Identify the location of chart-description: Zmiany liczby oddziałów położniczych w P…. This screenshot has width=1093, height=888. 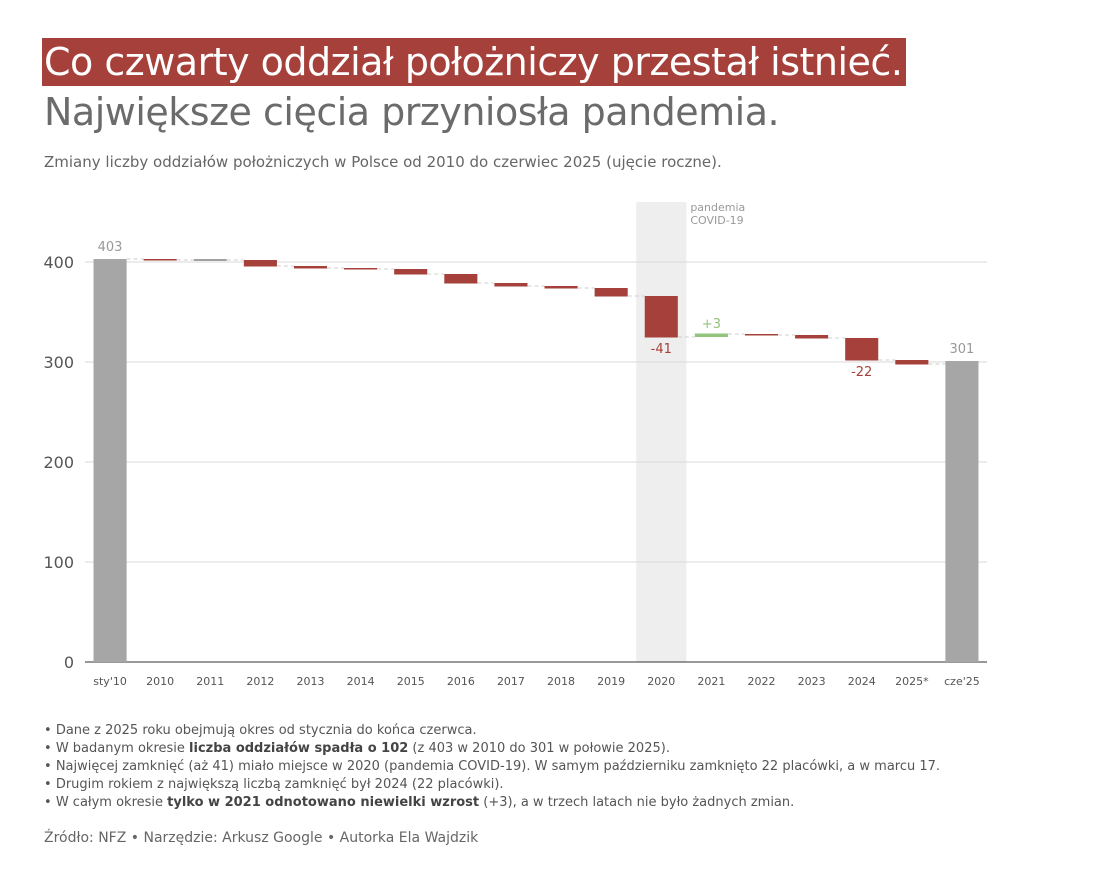
(383, 162).